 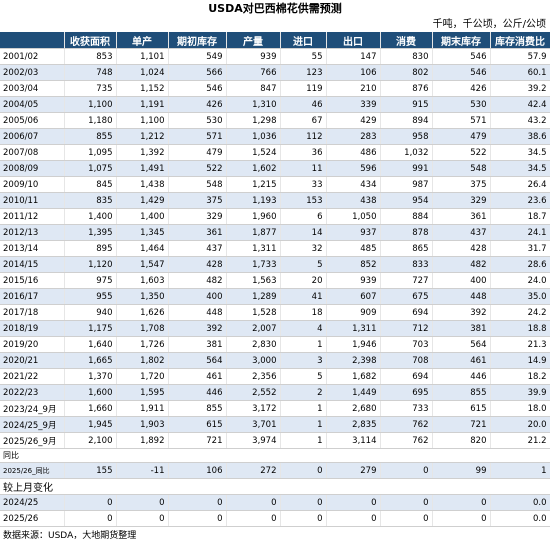 I want to click on table-cell: 1, so click(x=303, y=408).